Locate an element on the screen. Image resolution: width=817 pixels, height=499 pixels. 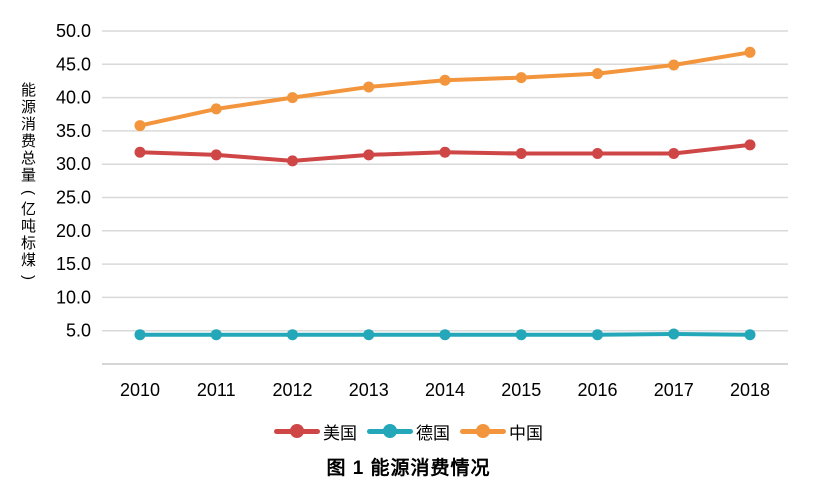
y-tick-label: 30.0 is located at coordinates (73, 164).